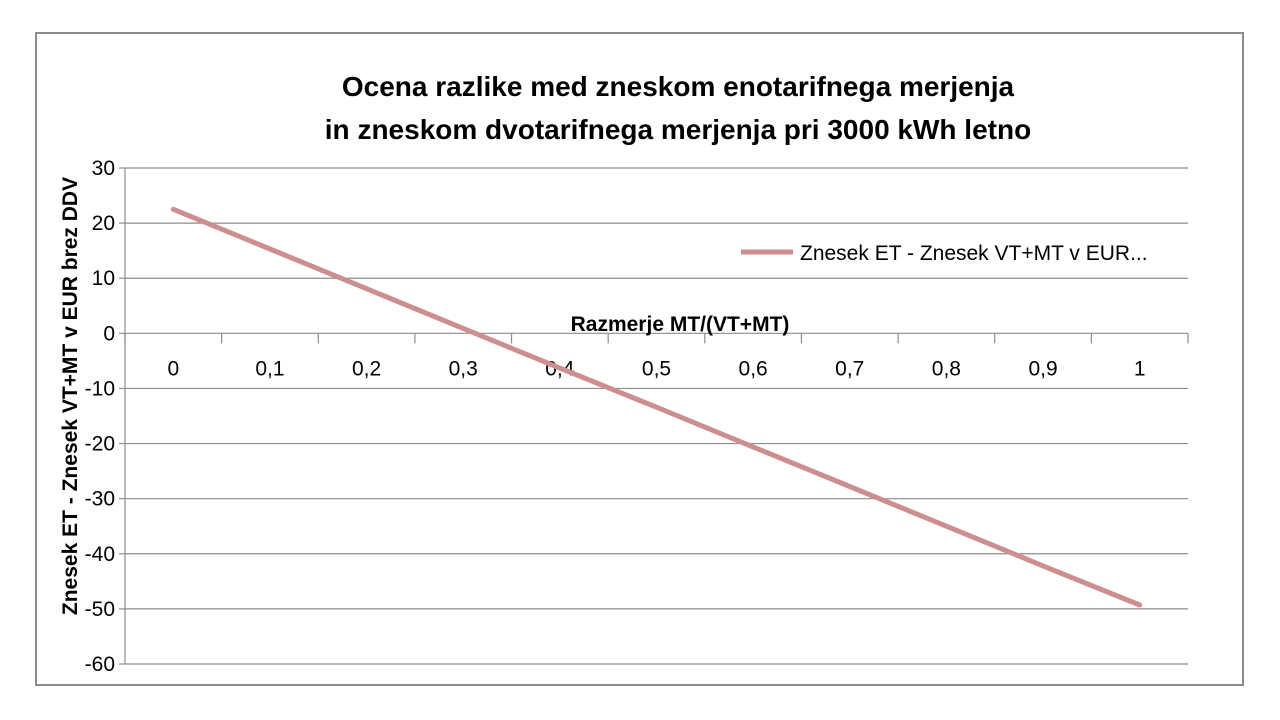  Describe the element at coordinates (1140, 368) in the screenshot. I see `x-tick-label: 1` at that location.